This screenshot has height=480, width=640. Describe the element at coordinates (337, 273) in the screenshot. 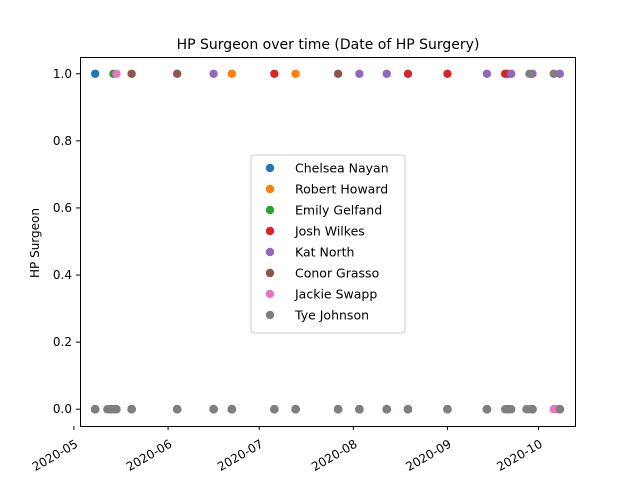

I see `legend-label: Conor Grasso` at that location.